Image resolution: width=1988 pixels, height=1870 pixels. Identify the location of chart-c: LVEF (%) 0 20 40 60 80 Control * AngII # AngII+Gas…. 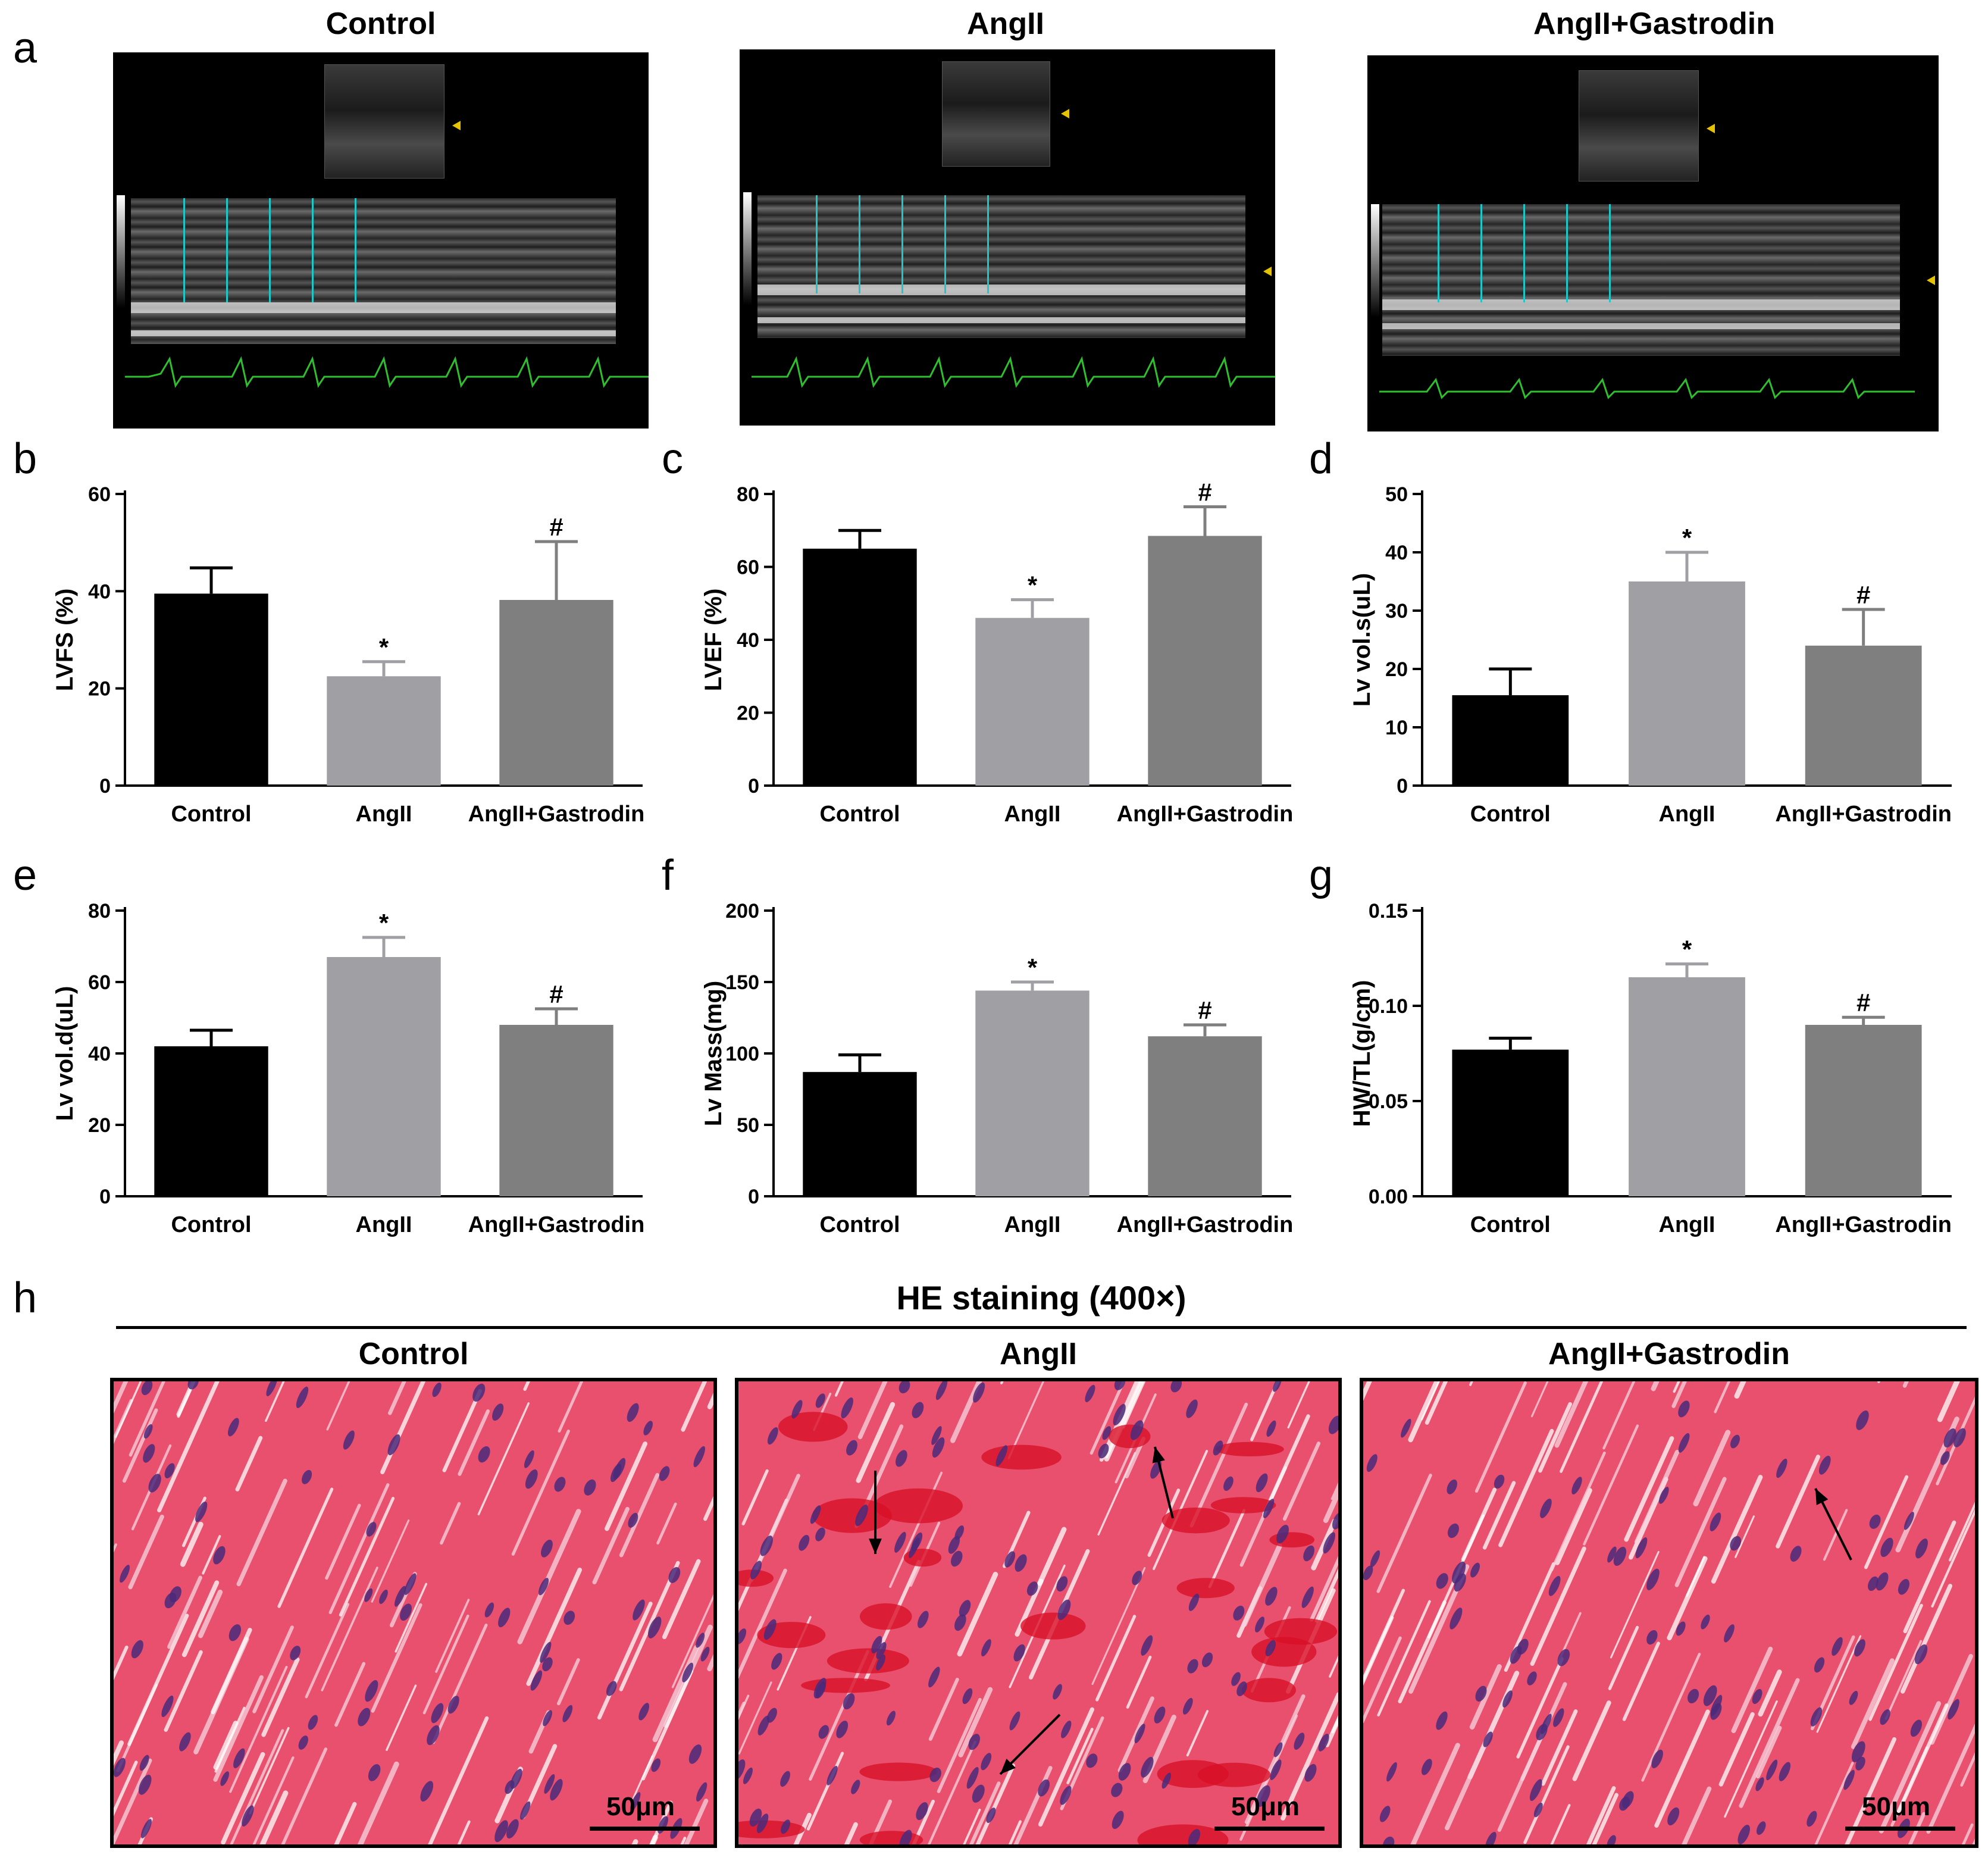
(996, 652).